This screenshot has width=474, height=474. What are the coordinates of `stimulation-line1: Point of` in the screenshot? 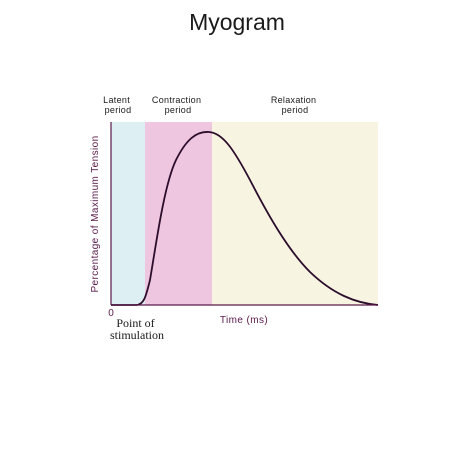 It's located at (135, 323).